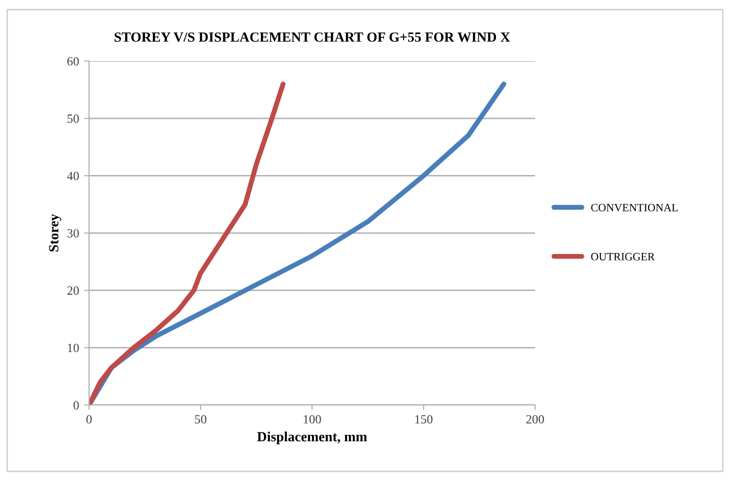 The height and width of the screenshot is (481, 730). What do you see at coordinates (312, 419) in the screenshot?
I see `x-tick-label: 100` at bounding box center [312, 419].